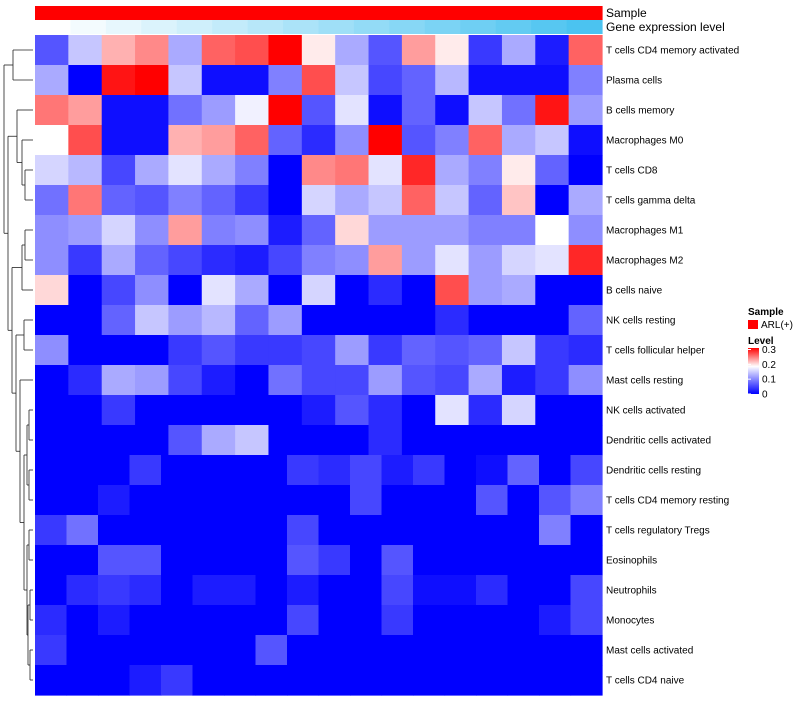 The width and height of the screenshot is (800, 705). What do you see at coordinates (769, 365) in the screenshot?
I see `legend-level-tick-label: 0.2` at bounding box center [769, 365].